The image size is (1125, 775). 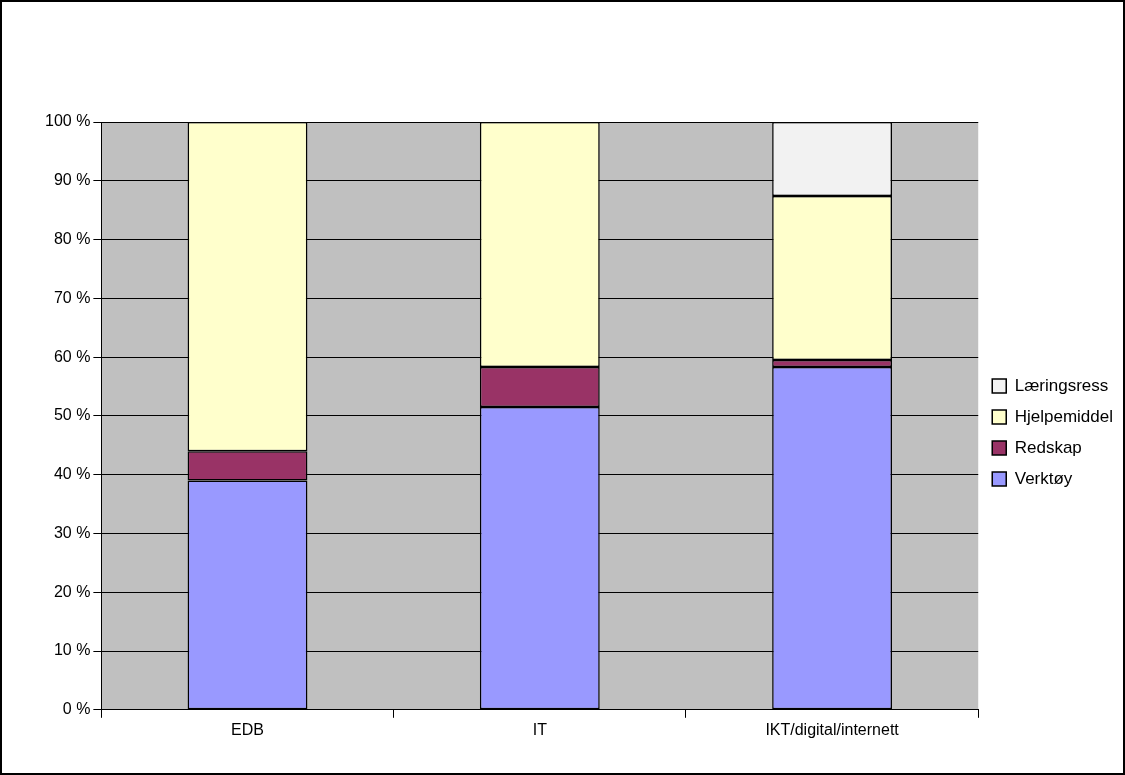 I want to click on y-tick-label: 80 %, so click(x=72, y=238).